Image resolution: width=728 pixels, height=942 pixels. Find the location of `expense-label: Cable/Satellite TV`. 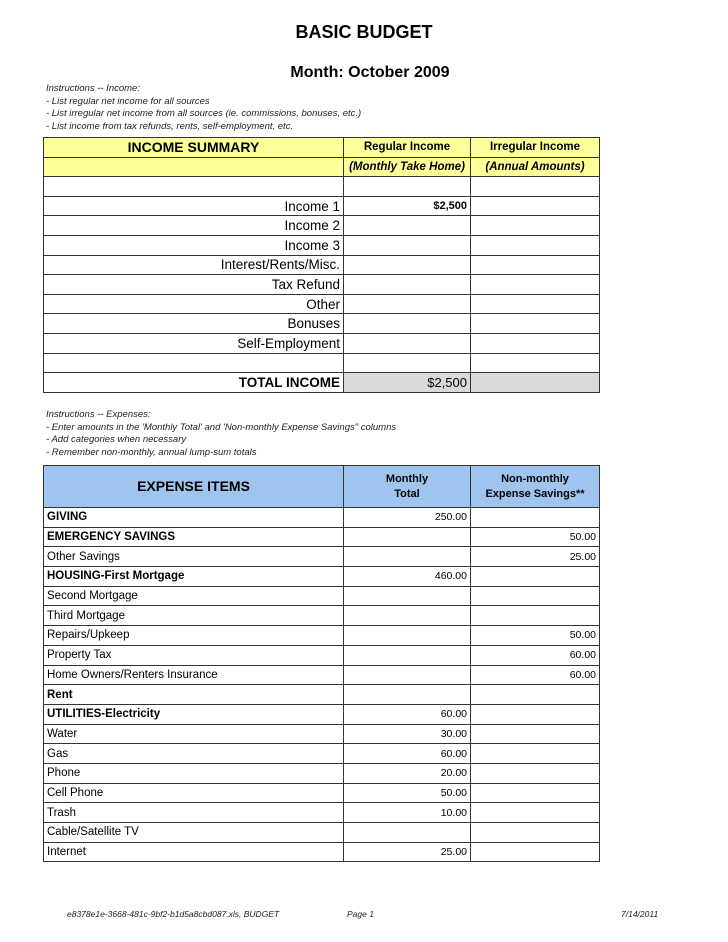

expense-label: Cable/Satellite TV is located at coordinates (193, 832).